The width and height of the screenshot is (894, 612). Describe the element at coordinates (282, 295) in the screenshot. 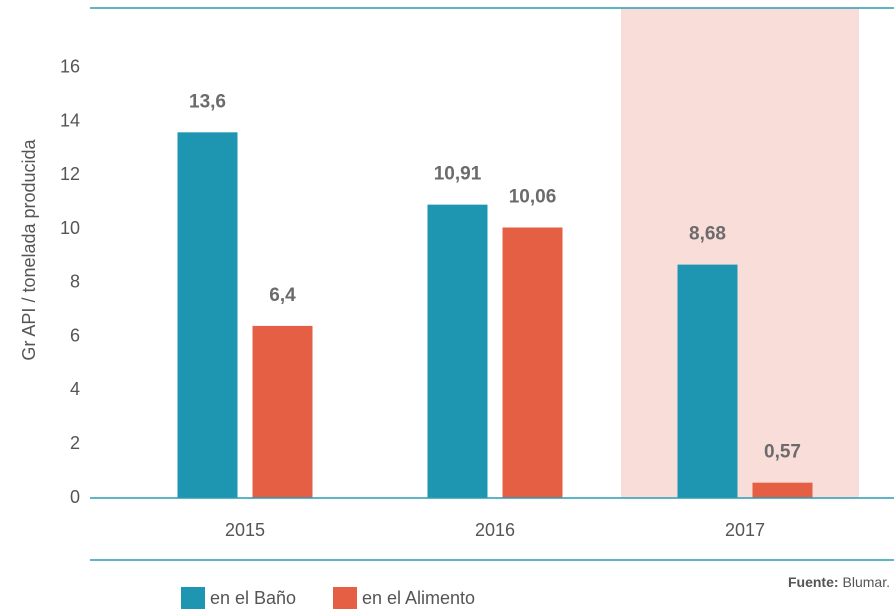

I see `value-label: 6,4` at that location.